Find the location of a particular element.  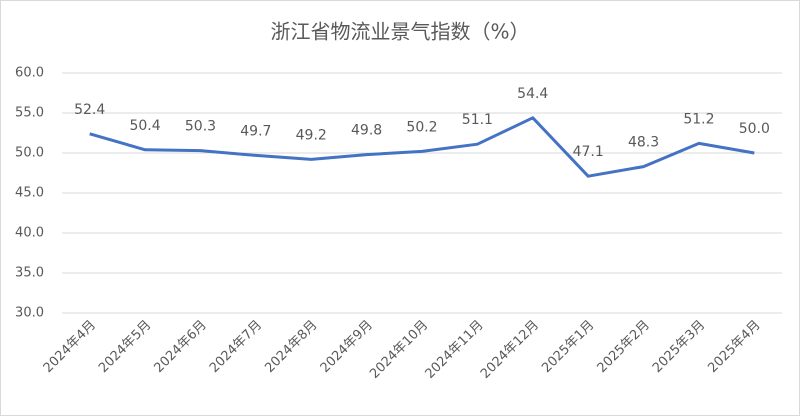

line is located at coordinates (422, 147).